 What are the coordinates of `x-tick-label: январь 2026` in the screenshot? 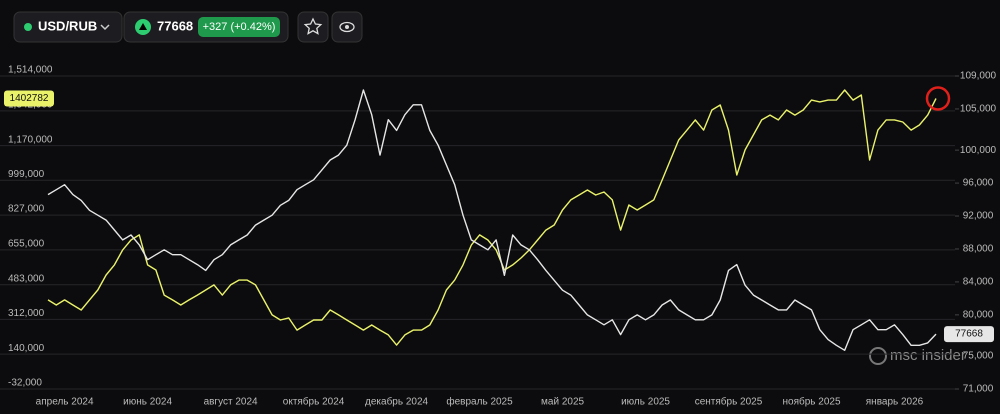 It's located at (895, 402).